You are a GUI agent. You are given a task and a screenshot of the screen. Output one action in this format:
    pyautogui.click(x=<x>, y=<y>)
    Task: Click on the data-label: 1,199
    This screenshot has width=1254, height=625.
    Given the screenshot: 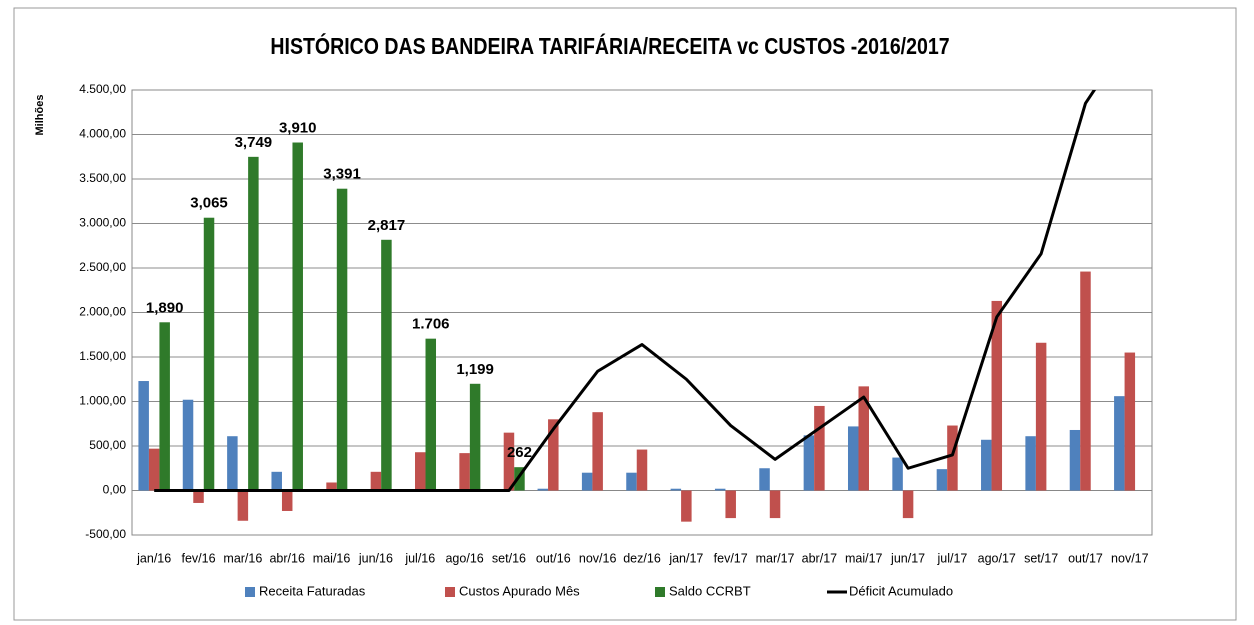 What is the action you would take?
    pyautogui.click(x=475, y=369)
    